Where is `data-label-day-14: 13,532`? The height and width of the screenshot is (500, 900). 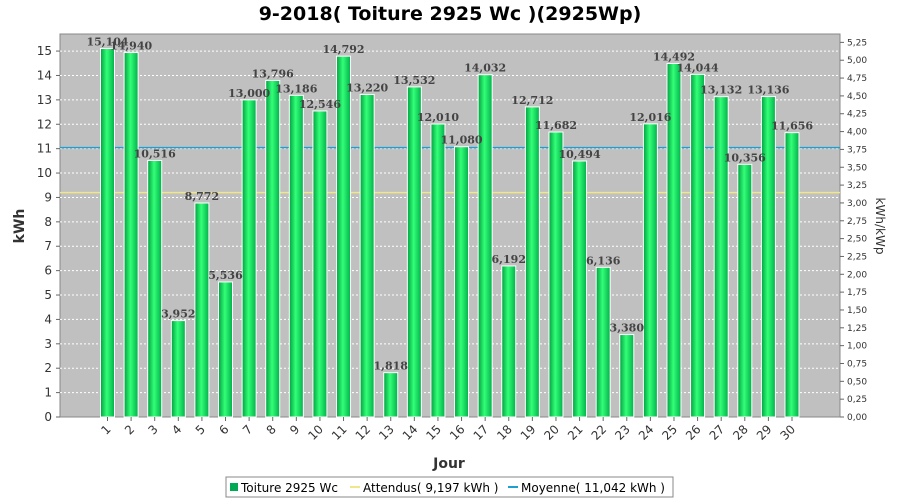
data-label-day-14: 13,532 is located at coordinates (414, 80).